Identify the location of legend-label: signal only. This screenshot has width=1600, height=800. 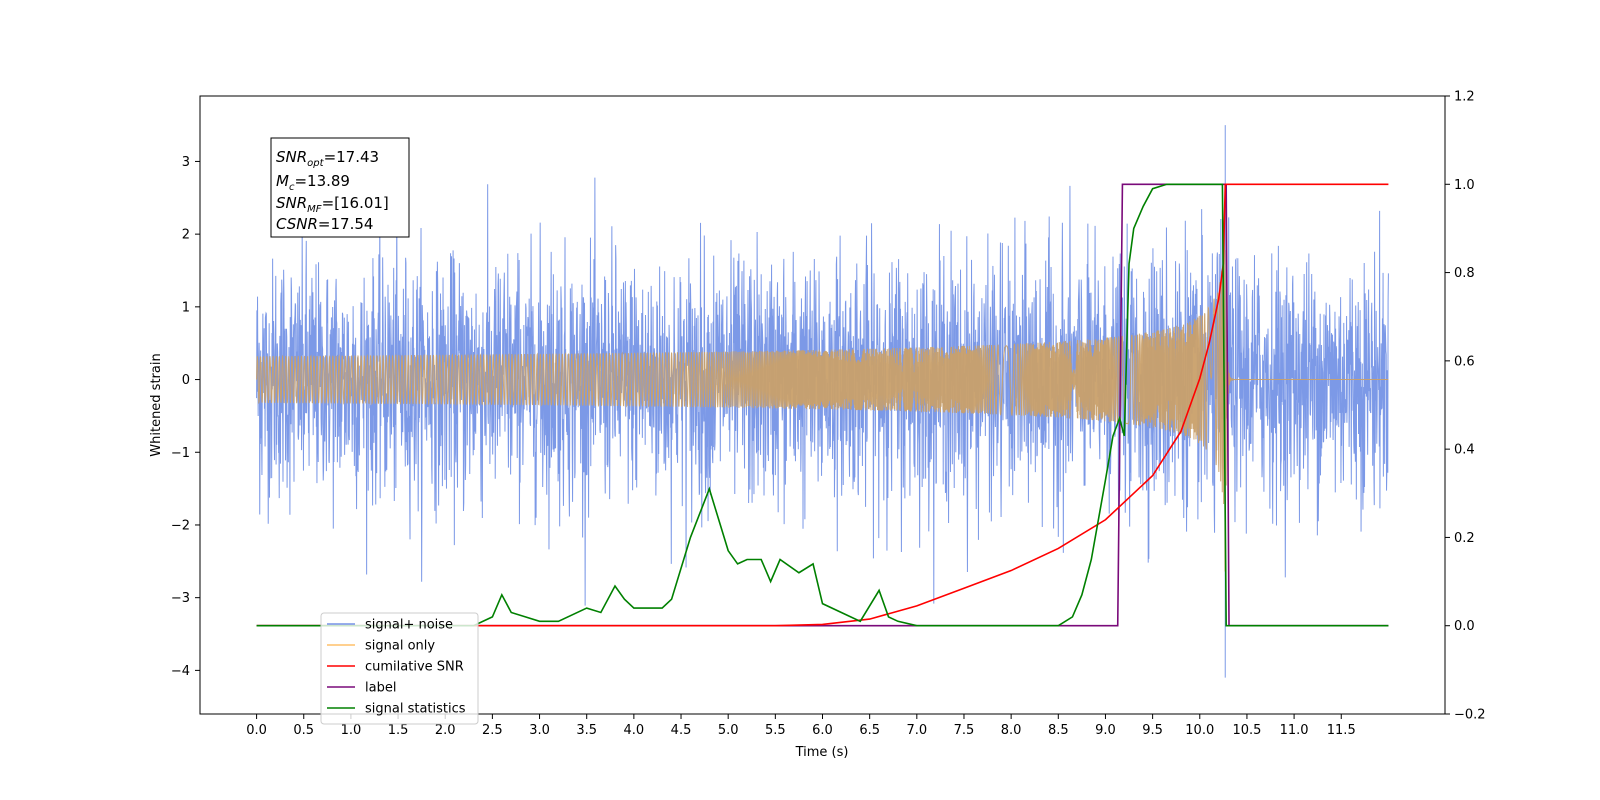
(400, 646).